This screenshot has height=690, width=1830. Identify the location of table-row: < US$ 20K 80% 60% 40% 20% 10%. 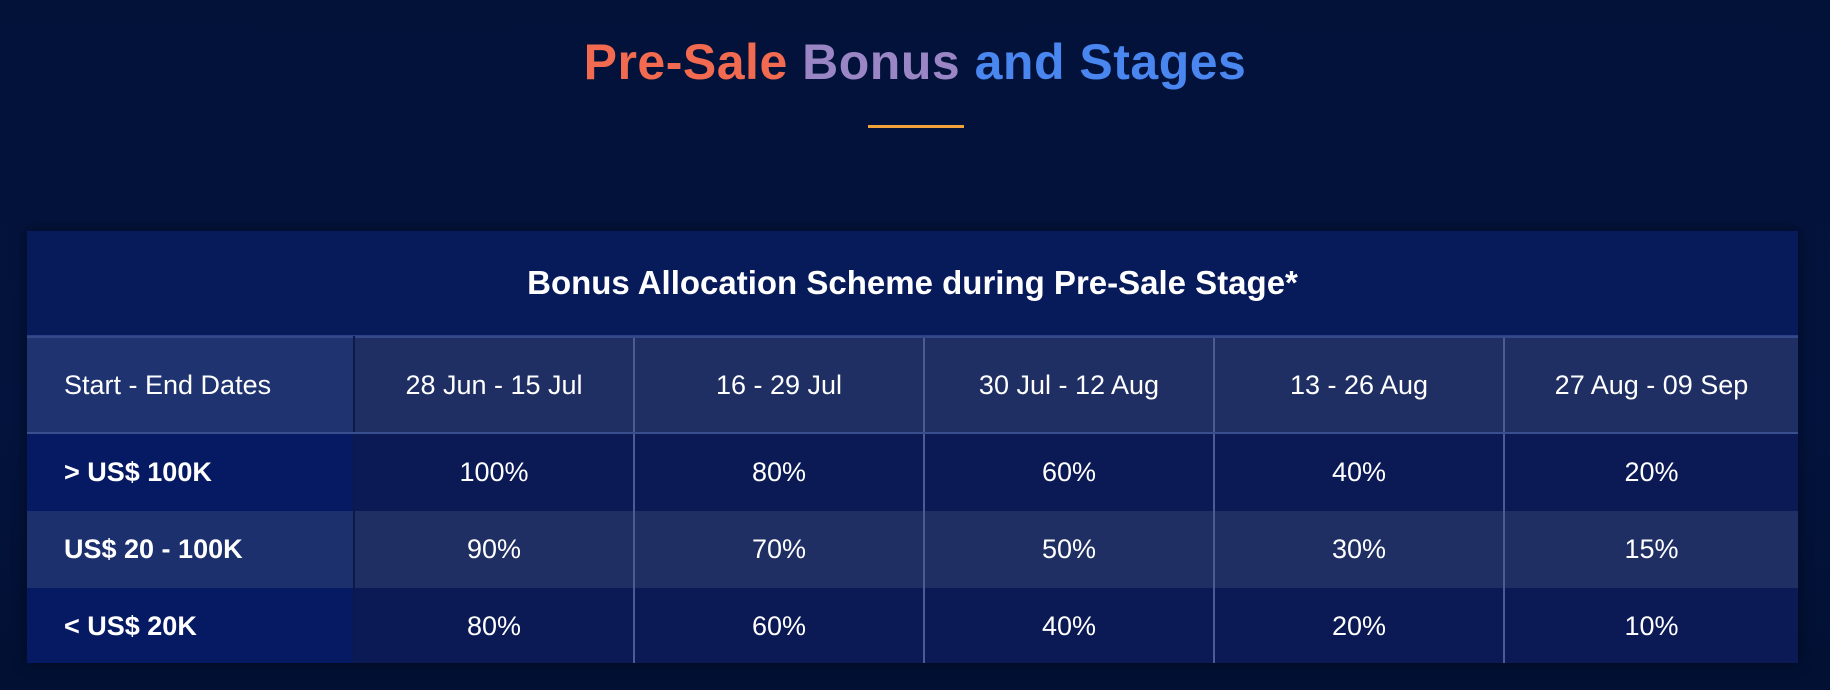
(912, 625).